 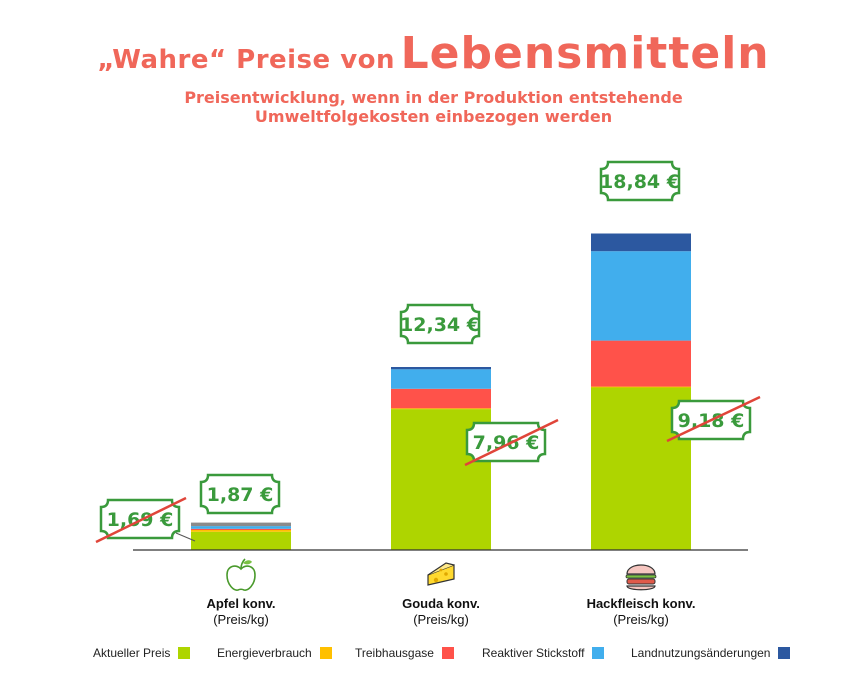 I want to click on burger-patty, so click(x=641, y=581).